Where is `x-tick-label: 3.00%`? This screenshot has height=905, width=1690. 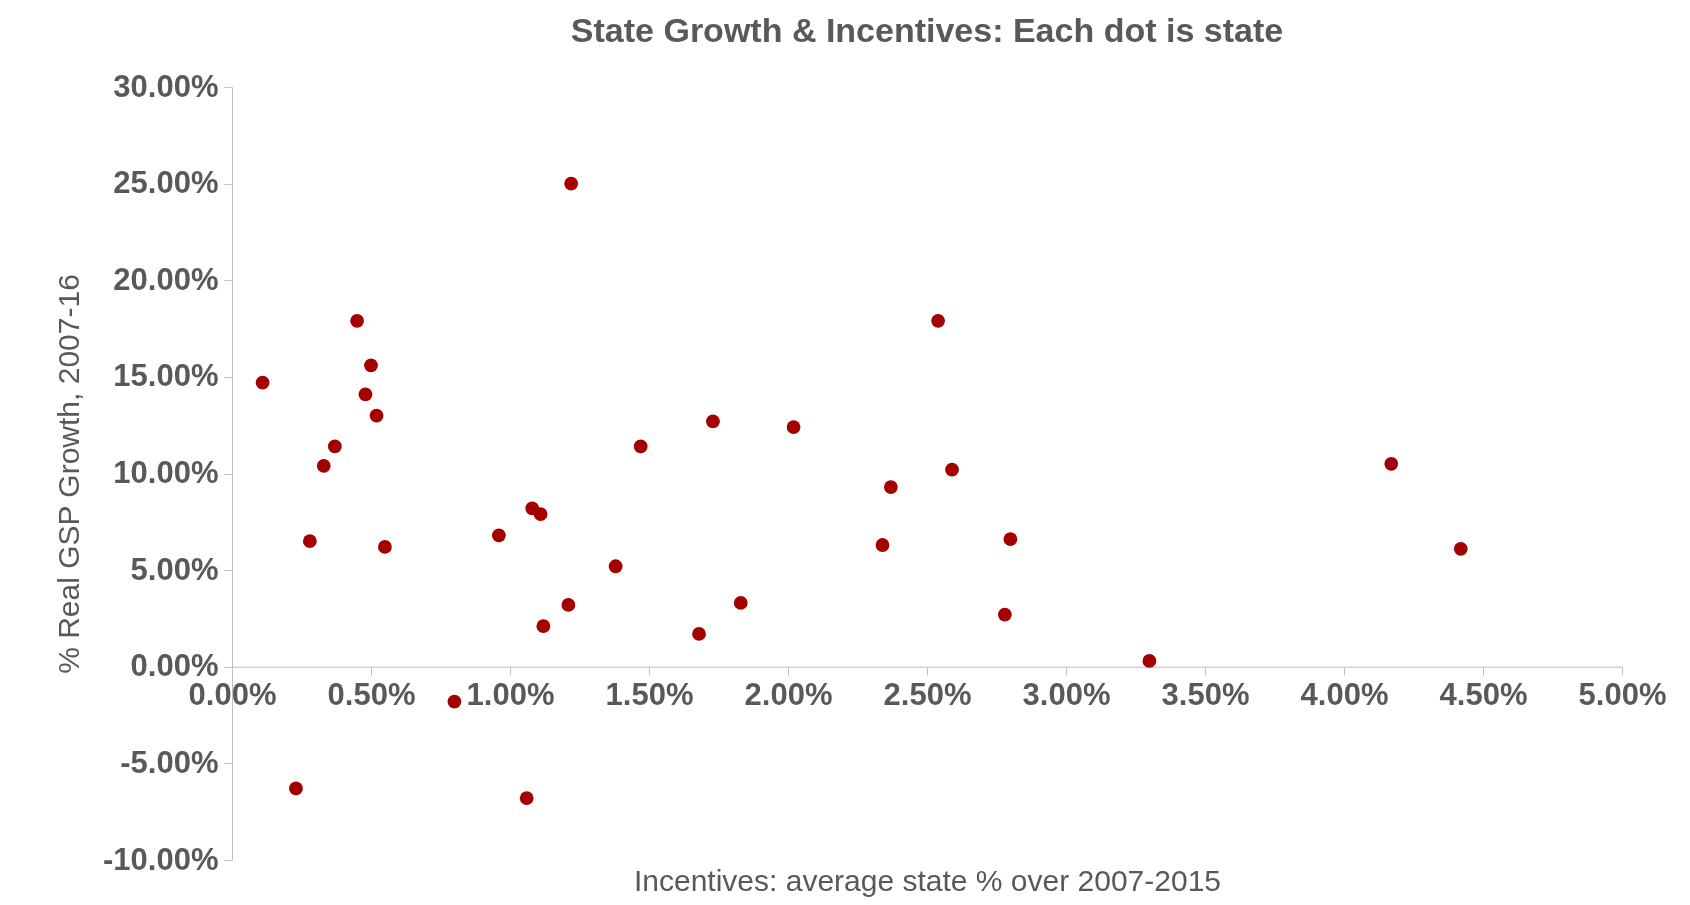 x-tick-label: 3.00% is located at coordinates (1066, 695).